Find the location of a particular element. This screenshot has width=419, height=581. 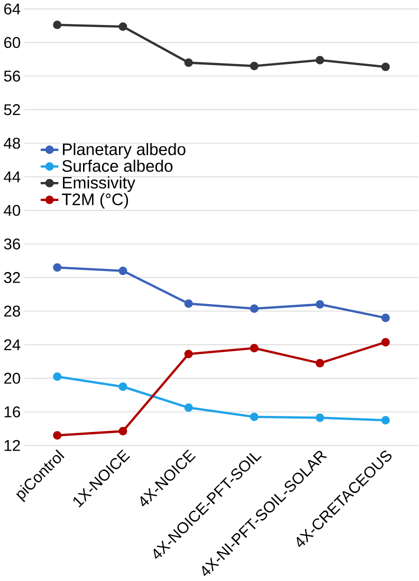

legend-label: Emissivity is located at coordinates (99, 184).